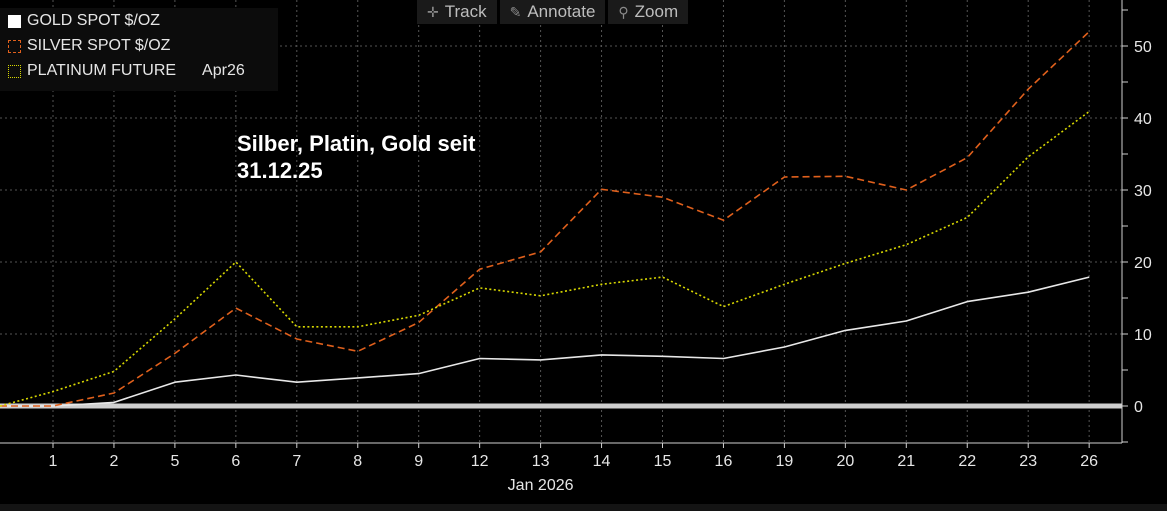 The height and width of the screenshot is (511, 1167). Describe the element at coordinates (94, 20) in the screenshot. I see `legend-label-gold: GOLD SPOT $/OZ` at that location.